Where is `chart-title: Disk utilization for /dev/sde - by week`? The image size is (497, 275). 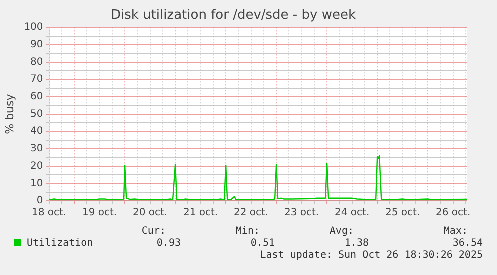 chart-title: Disk utilization for /dev/sde - by week is located at coordinates (233, 16).